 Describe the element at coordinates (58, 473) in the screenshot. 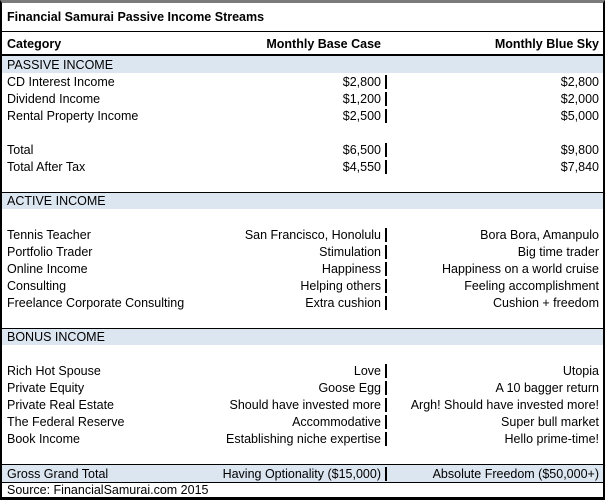

I see `category-cell: Gross Grand Total` at that location.